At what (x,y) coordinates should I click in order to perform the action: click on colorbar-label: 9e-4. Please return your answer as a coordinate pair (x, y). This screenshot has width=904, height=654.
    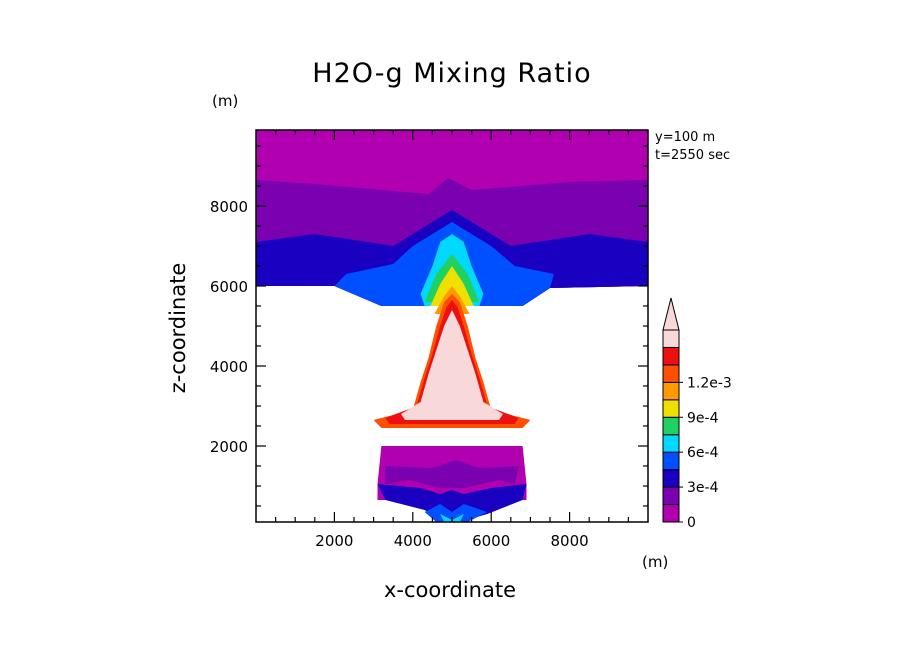
    Looking at the image, I should click on (703, 418).